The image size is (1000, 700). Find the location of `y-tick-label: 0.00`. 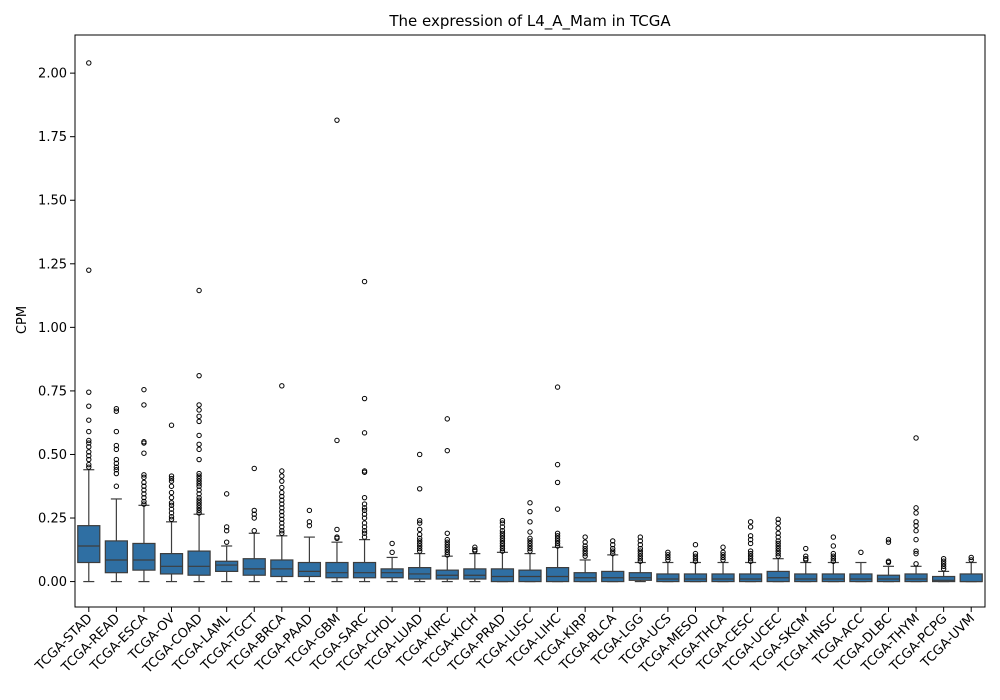

y-tick-label: 0.00 is located at coordinates (52, 582).